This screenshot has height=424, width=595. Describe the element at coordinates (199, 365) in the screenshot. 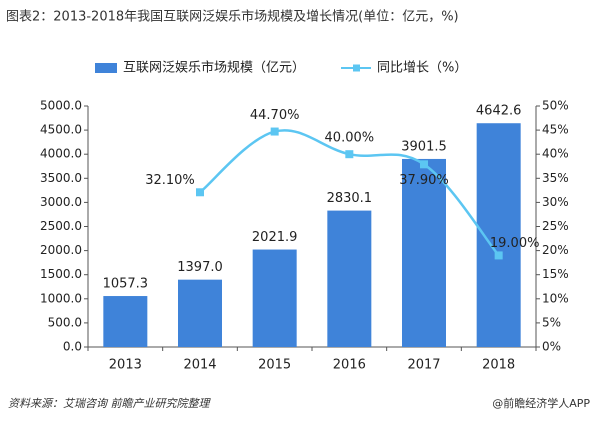

I see `x-tick-label: 2014` at that location.